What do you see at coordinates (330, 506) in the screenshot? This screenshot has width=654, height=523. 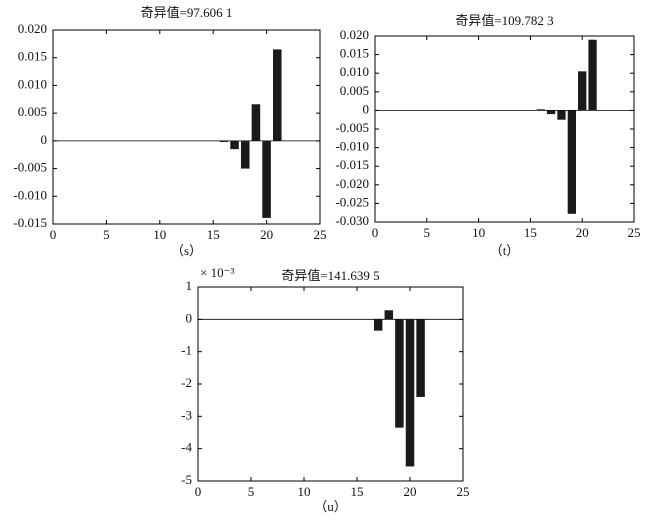 I see `caption: （u）` at bounding box center [330, 506].